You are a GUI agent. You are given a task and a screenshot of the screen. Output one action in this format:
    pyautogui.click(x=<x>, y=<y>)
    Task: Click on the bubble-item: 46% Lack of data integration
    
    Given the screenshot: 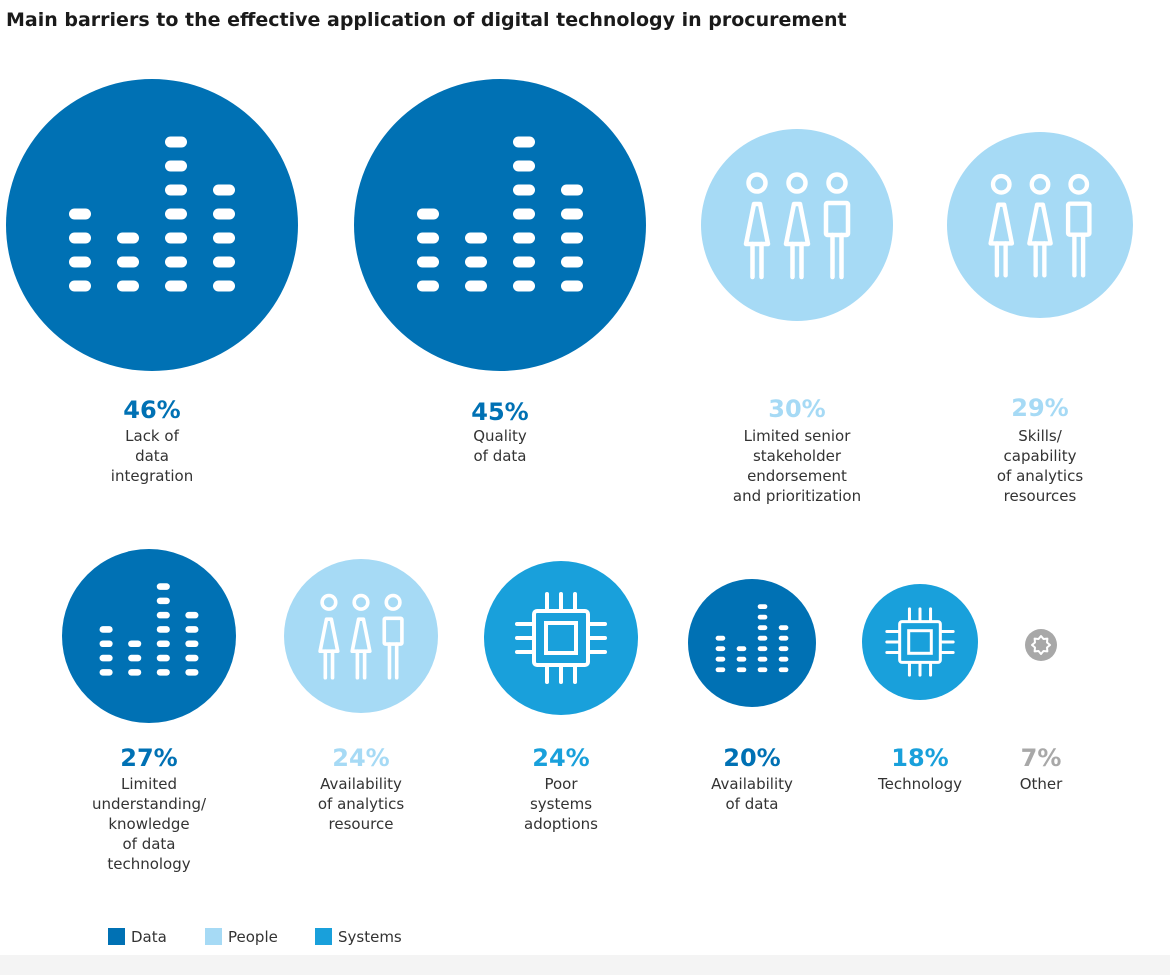 What is the action you would take?
    pyautogui.click(x=152, y=282)
    